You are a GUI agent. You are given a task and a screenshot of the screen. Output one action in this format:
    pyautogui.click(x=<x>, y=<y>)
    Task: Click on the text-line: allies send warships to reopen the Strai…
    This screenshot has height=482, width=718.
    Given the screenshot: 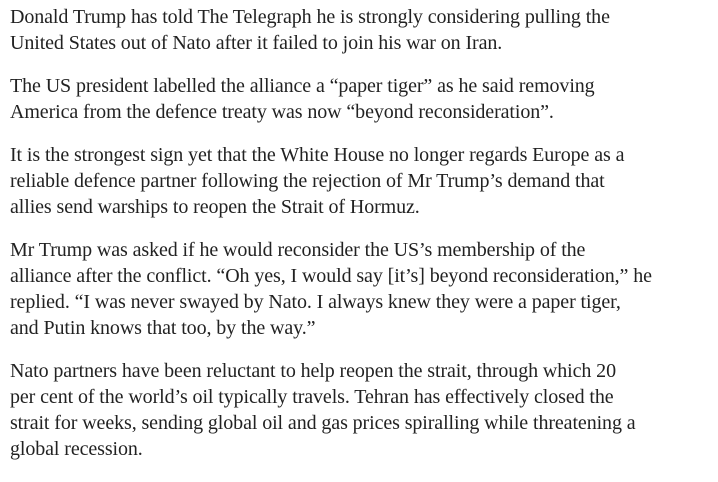 What is the action you would take?
    pyautogui.click(x=215, y=207)
    